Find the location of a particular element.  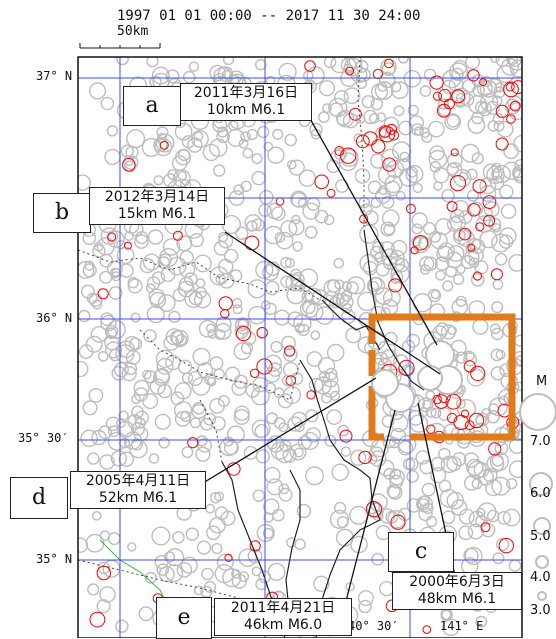

event-callout-a: 2011年3月16日 10km M6.1 is located at coordinates (246, 102).